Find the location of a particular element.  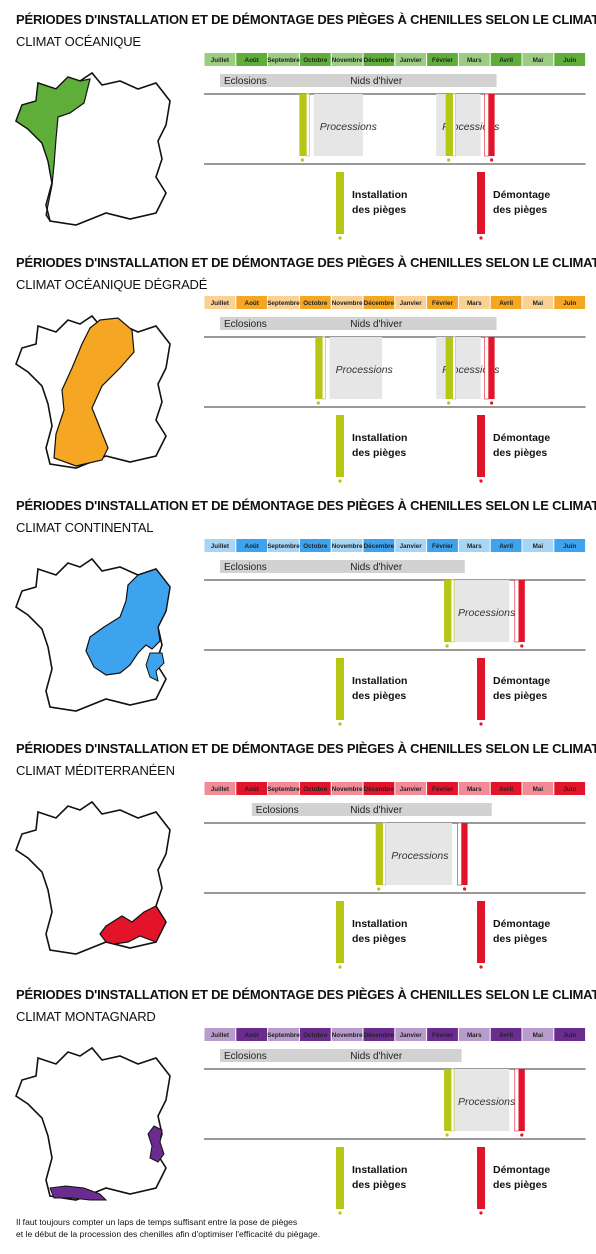

france-map-oceanique-icon is located at coordinates (93, 148).